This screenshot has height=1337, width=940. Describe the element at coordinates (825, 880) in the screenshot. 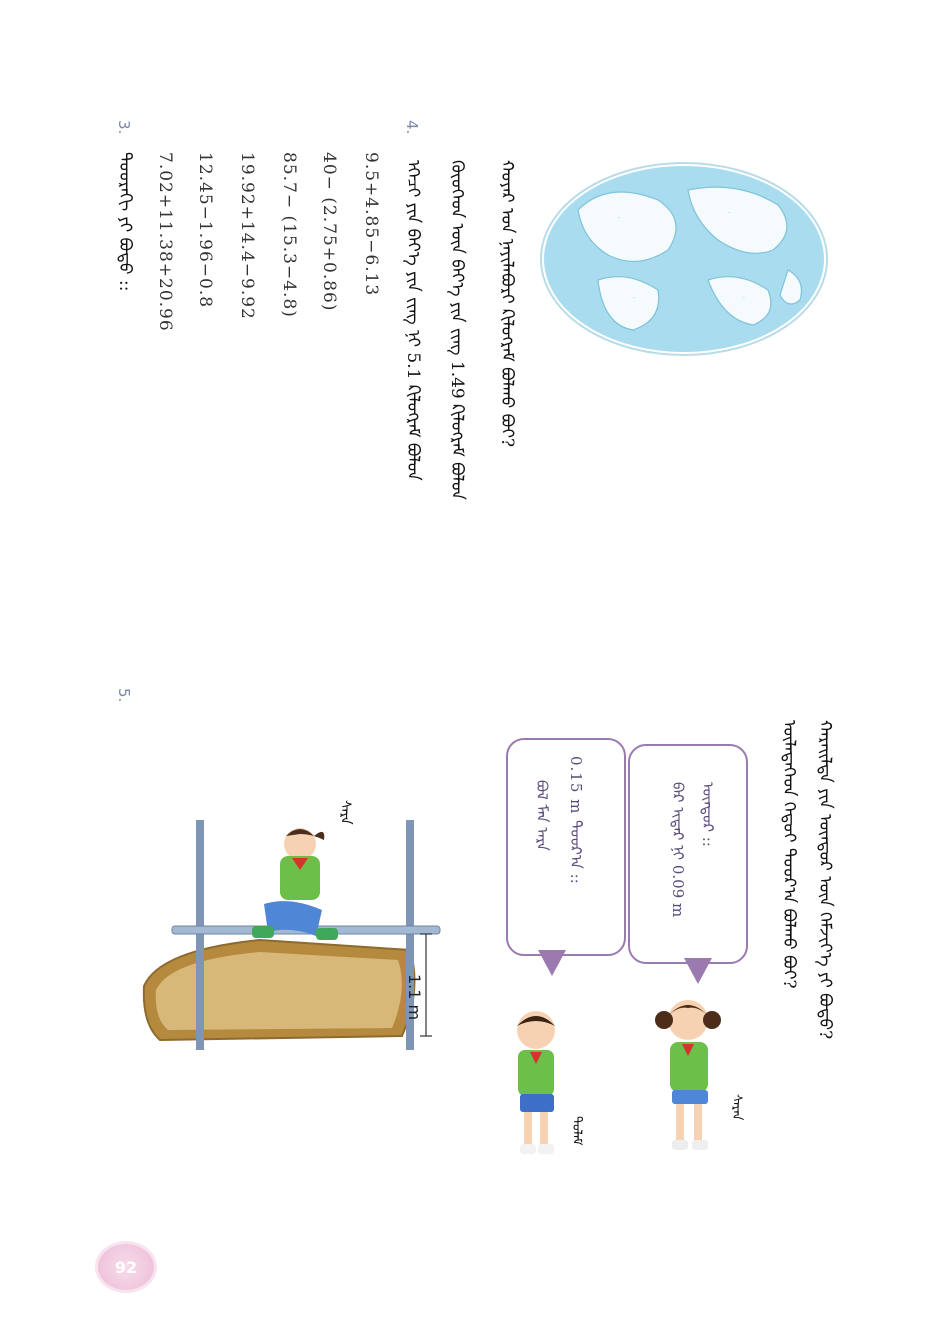

I see `q5-line1: ᠬᠠᠷᠠᠢᠯᠲᠠ ᠶᠢᠨ ᠥᠨᠳᠥᠷ ᠦᠨ ᠬᠡᠮᠵᠢᠶ᠎ᠡ ᠶᠢ ᠪᠣᠳᠣ?` at that location.